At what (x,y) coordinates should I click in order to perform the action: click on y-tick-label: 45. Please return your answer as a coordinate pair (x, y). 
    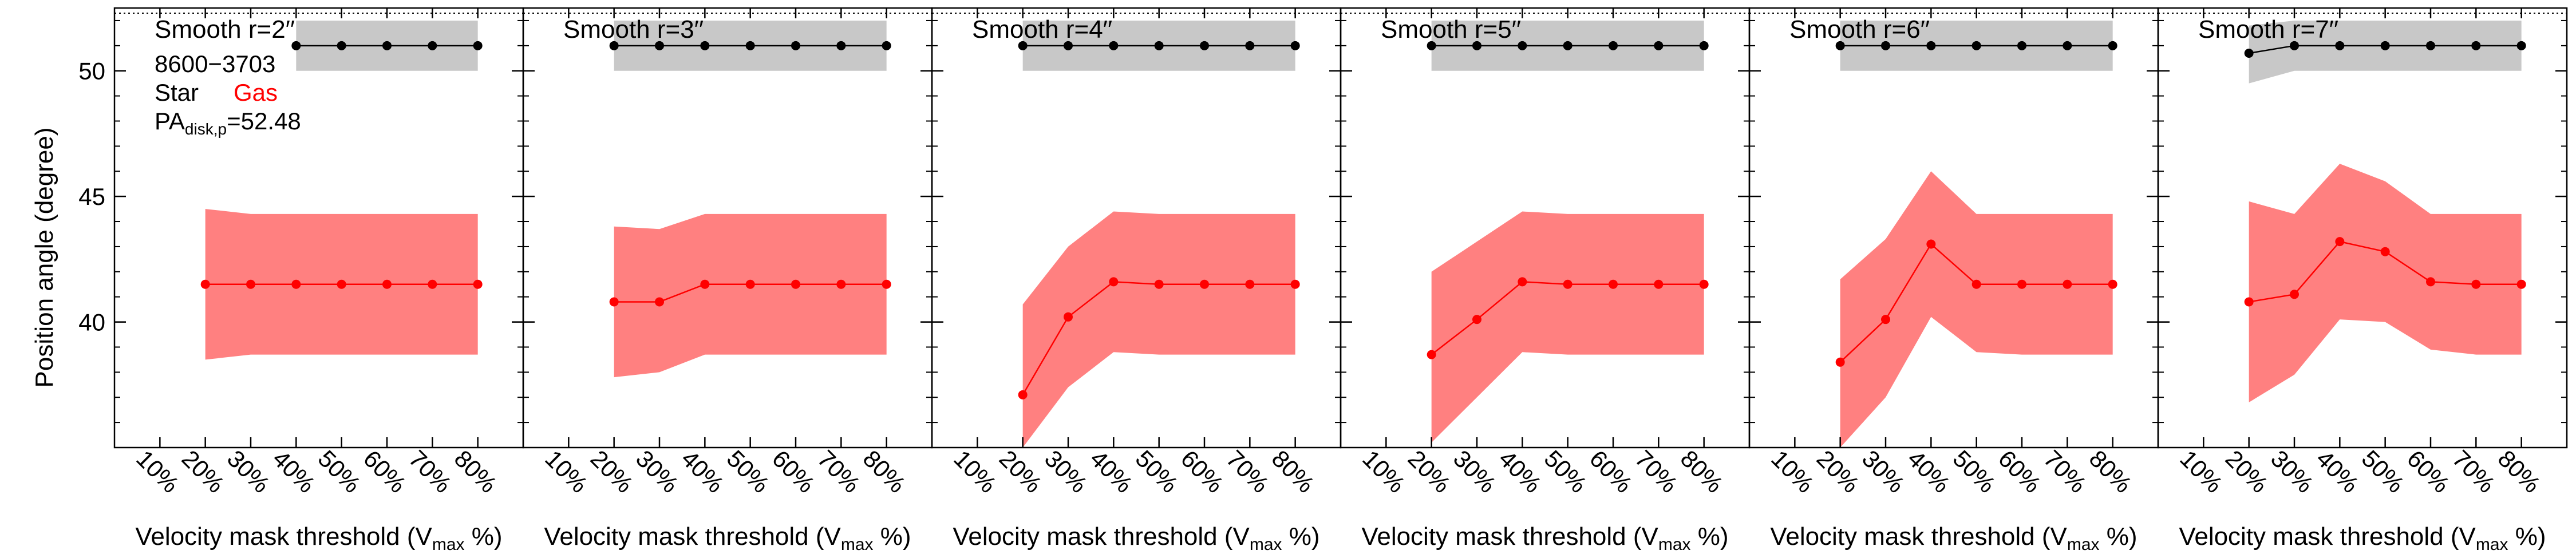
    Looking at the image, I should click on (91, 196).